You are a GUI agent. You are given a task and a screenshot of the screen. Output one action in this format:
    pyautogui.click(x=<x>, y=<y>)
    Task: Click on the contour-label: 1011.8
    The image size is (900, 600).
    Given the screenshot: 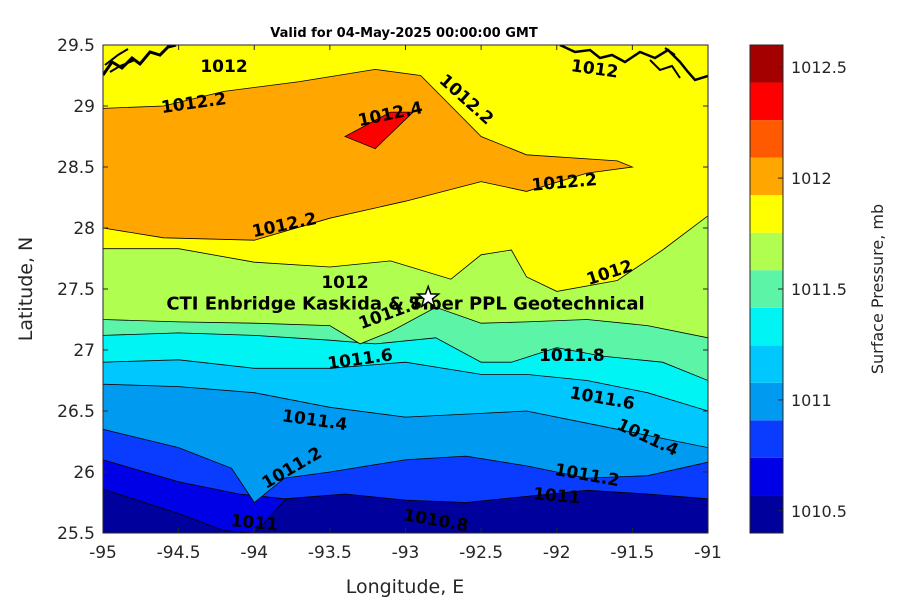 What is the action you would take?
    pyautogui.click(x=572, y=356)
    